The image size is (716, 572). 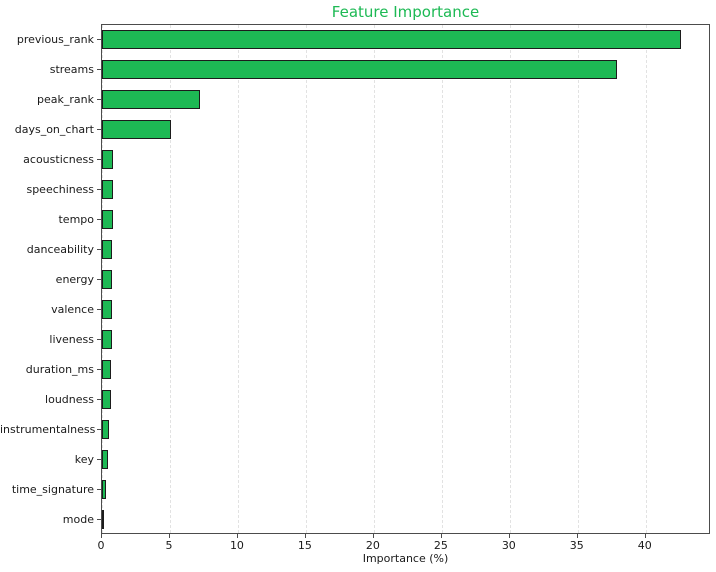 I want to click on y-tick-label-valence: valence, so click(x=72, y=309).